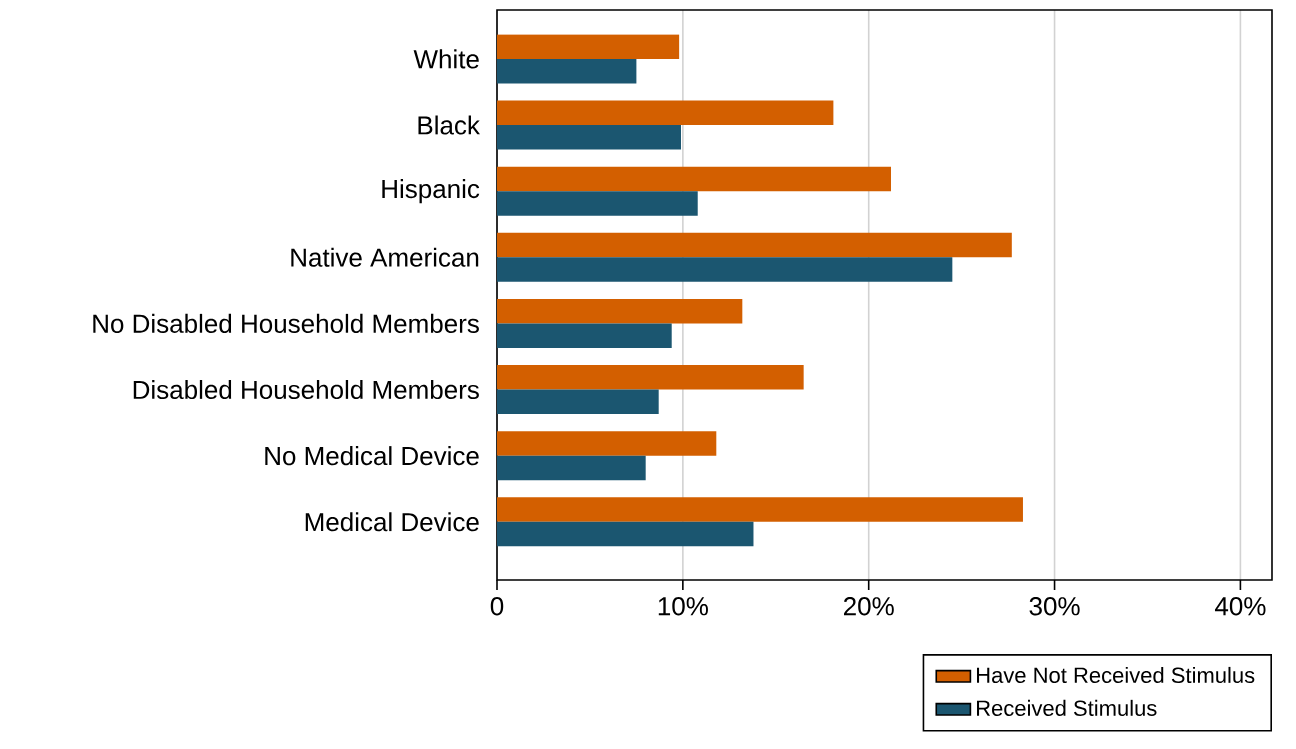 This screenshot has height=749, width=1296. I want to click on x-tick-label: 0, so click(497, 606).